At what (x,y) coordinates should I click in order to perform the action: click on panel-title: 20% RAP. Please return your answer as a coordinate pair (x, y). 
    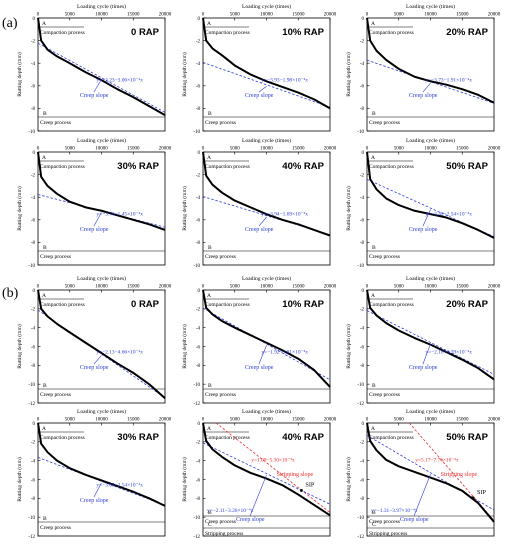
    Looking at the image, I should click on (467, 32).